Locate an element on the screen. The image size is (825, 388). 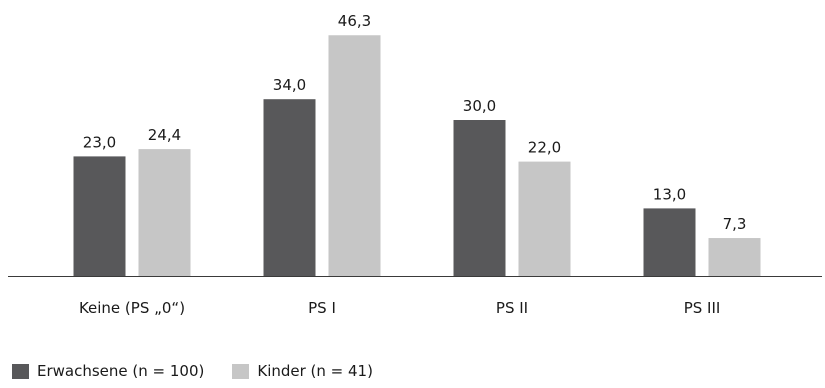
legend-swatch-erwachsene is located at coordinates (20, 371).